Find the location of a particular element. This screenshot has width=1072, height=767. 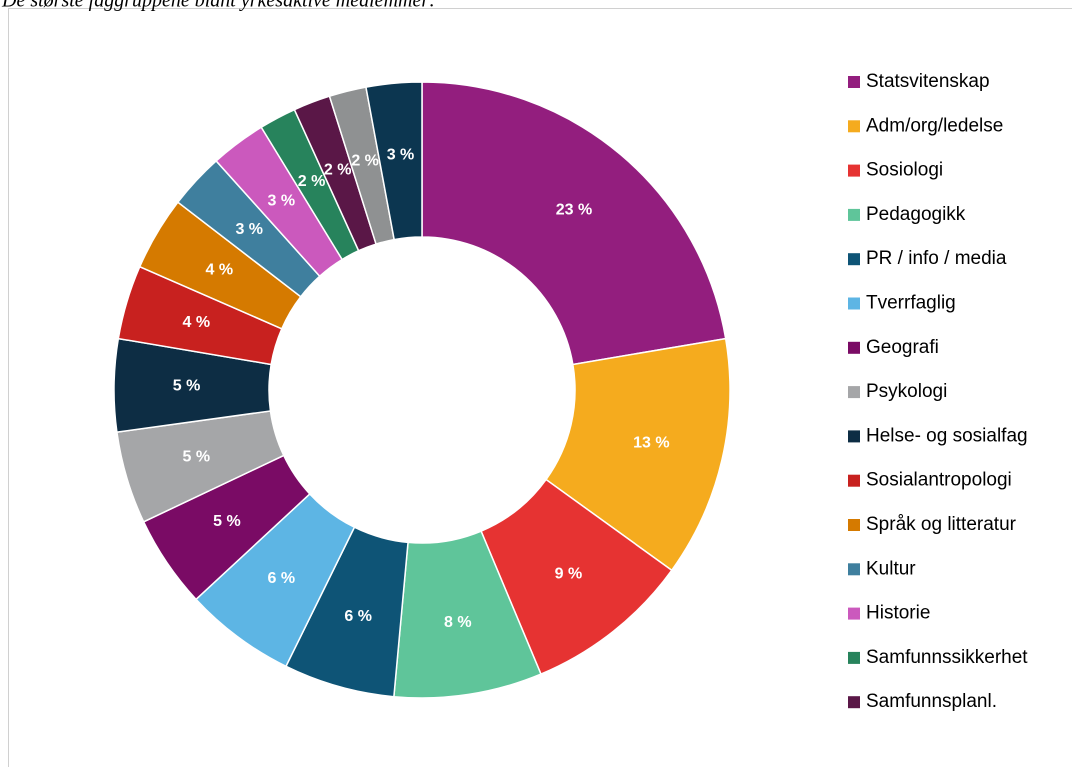

legend-label: Historie is located at coordinates (898, 613).